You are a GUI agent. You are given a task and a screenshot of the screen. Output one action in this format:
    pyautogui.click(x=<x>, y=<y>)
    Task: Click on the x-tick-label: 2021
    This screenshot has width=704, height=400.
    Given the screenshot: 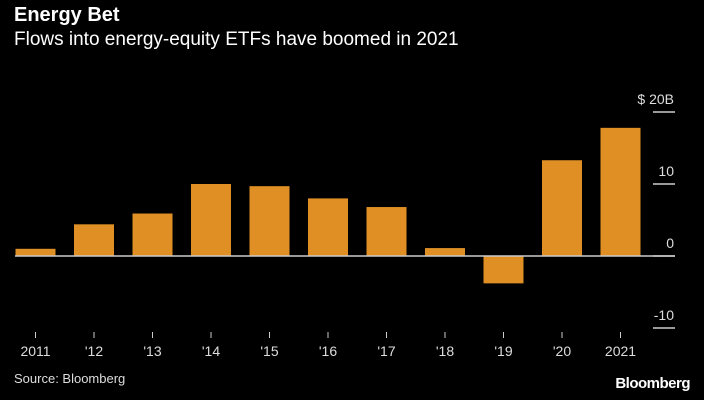 What is the action you would take?
    pyautogui.click(x=620, y=351)
    